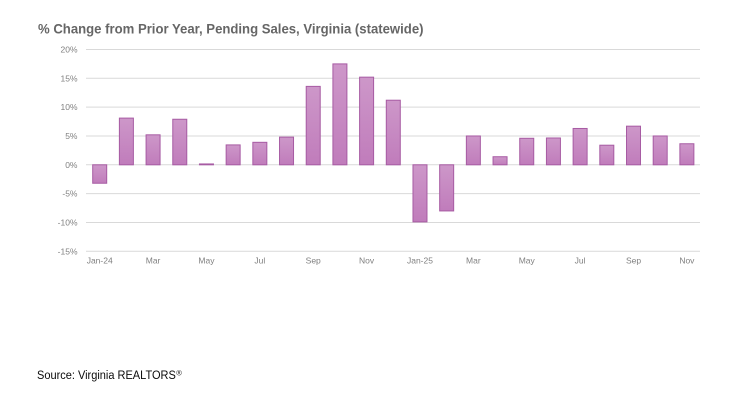 Image resolution: width=742 pixels, height=407 pixels. I want to click on svg-text: -10%, so click(68, 222).